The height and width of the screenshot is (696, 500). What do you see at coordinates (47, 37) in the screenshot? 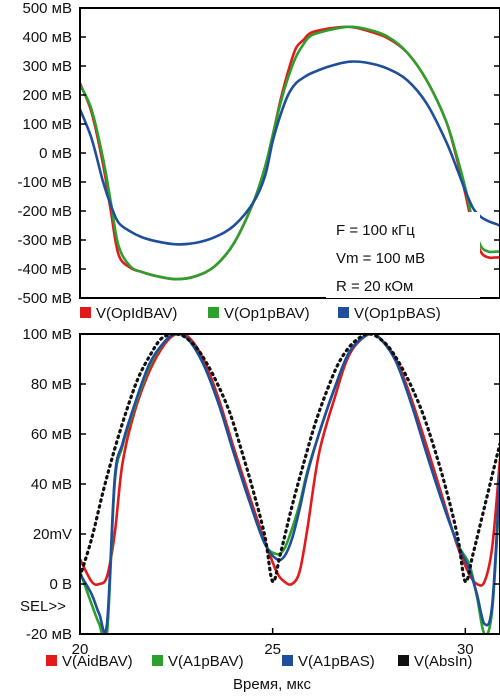
I see `top-y-tick-label: 400 мВ` at bounding box center [47, 37].